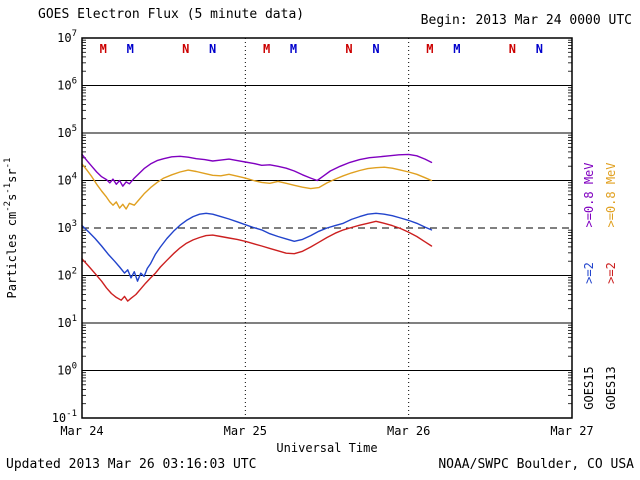  What do you see at coordinates (67, 37) in the screenshot?
I see `y-tick-label: 10⁷` at bounding box center [67, 37].